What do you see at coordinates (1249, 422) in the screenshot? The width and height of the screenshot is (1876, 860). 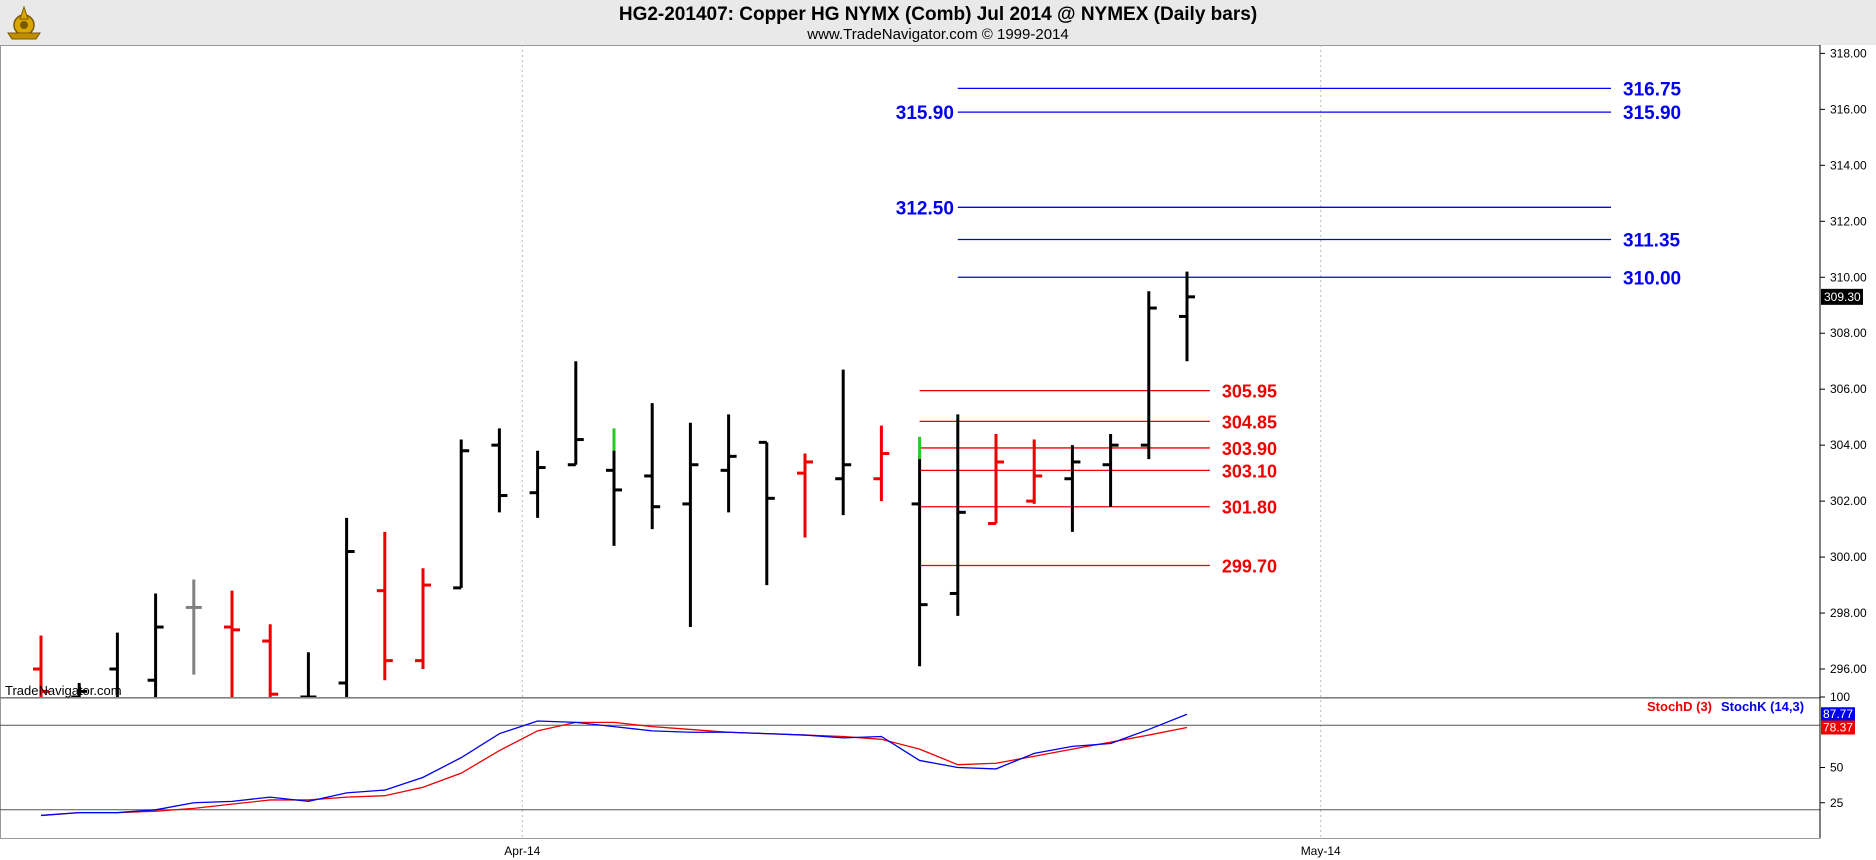 I see `price-level-label: 304.85` at bounding box center [1249, 422].